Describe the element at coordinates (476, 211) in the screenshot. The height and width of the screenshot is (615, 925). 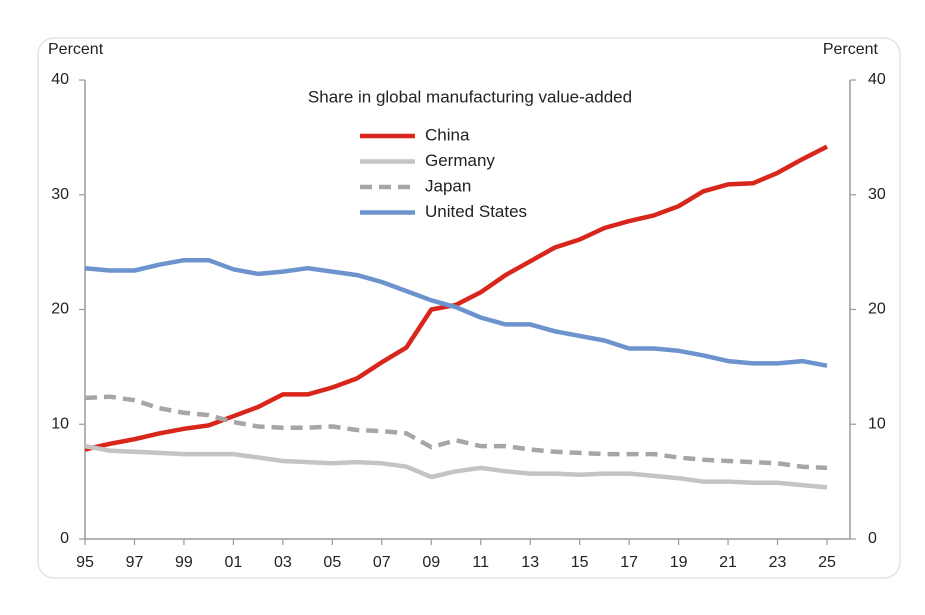
I see `legend-label: United States` at that location.